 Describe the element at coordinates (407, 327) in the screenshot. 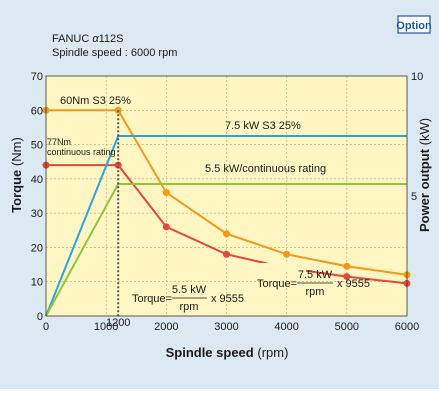

I see `x-tick-label: 6000` at that location.